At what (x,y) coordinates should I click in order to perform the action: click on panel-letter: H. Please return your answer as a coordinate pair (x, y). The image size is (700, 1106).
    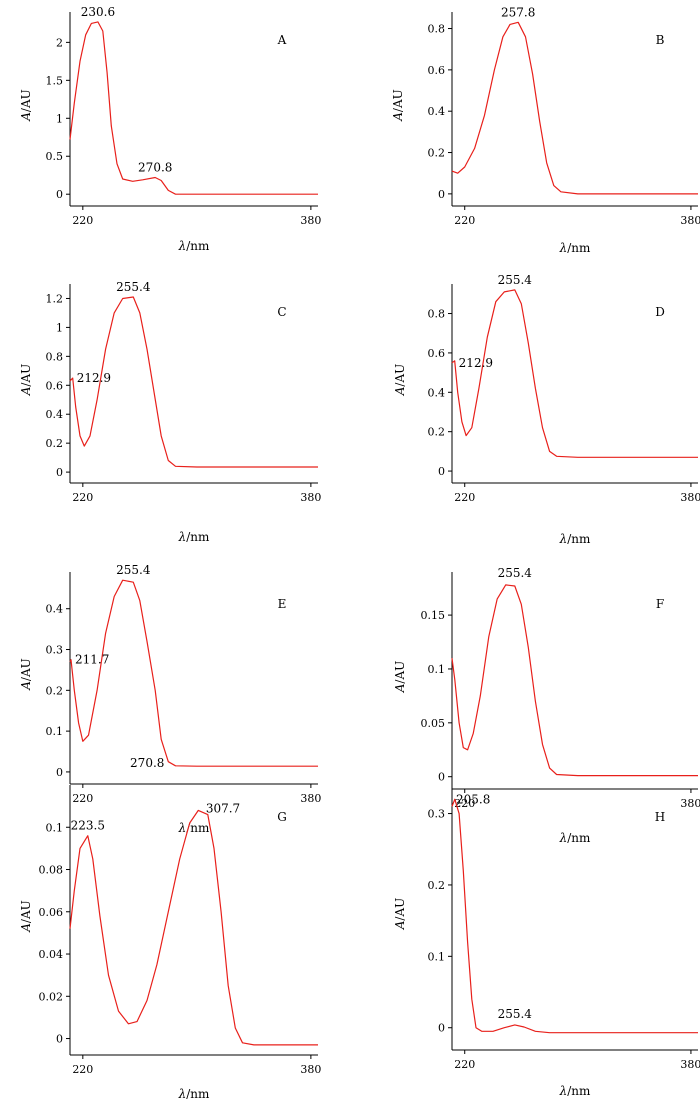
    Looking at the image, I should click on (660, 817).